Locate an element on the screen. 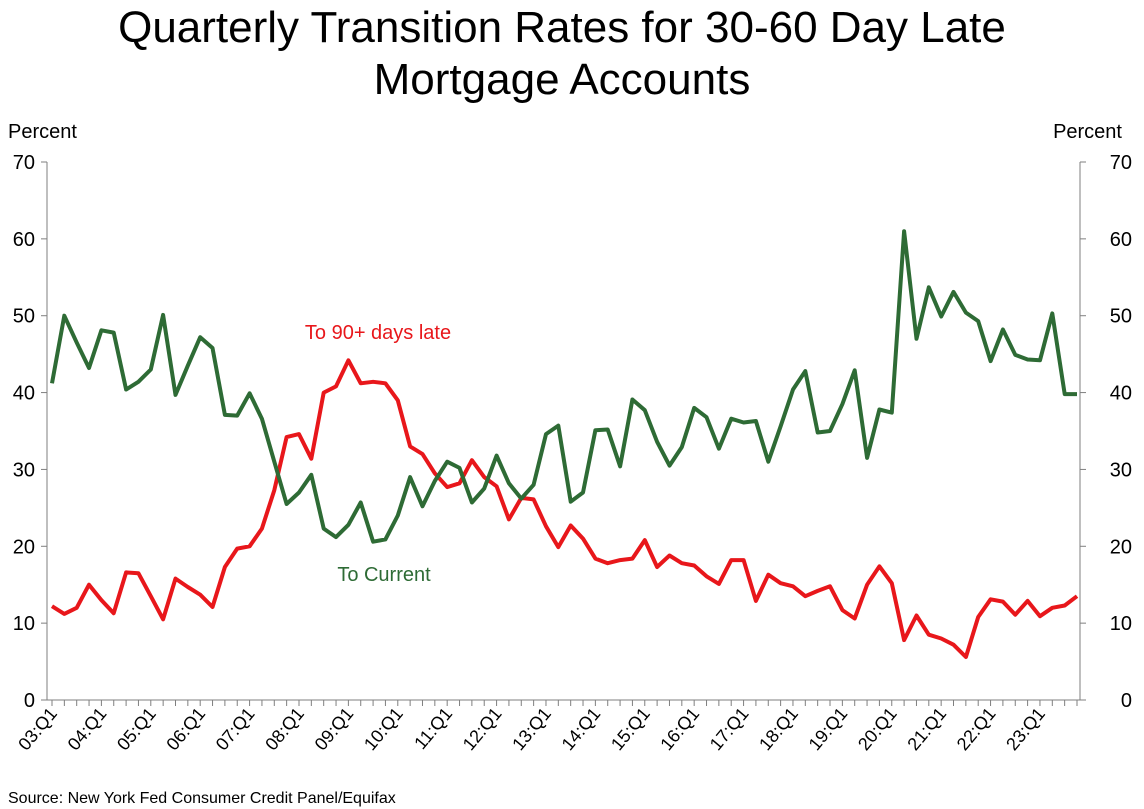 The width and height of the screenshot is (1144, 809). y2-tick-label: 50 is located at coordinates (1121, 317).